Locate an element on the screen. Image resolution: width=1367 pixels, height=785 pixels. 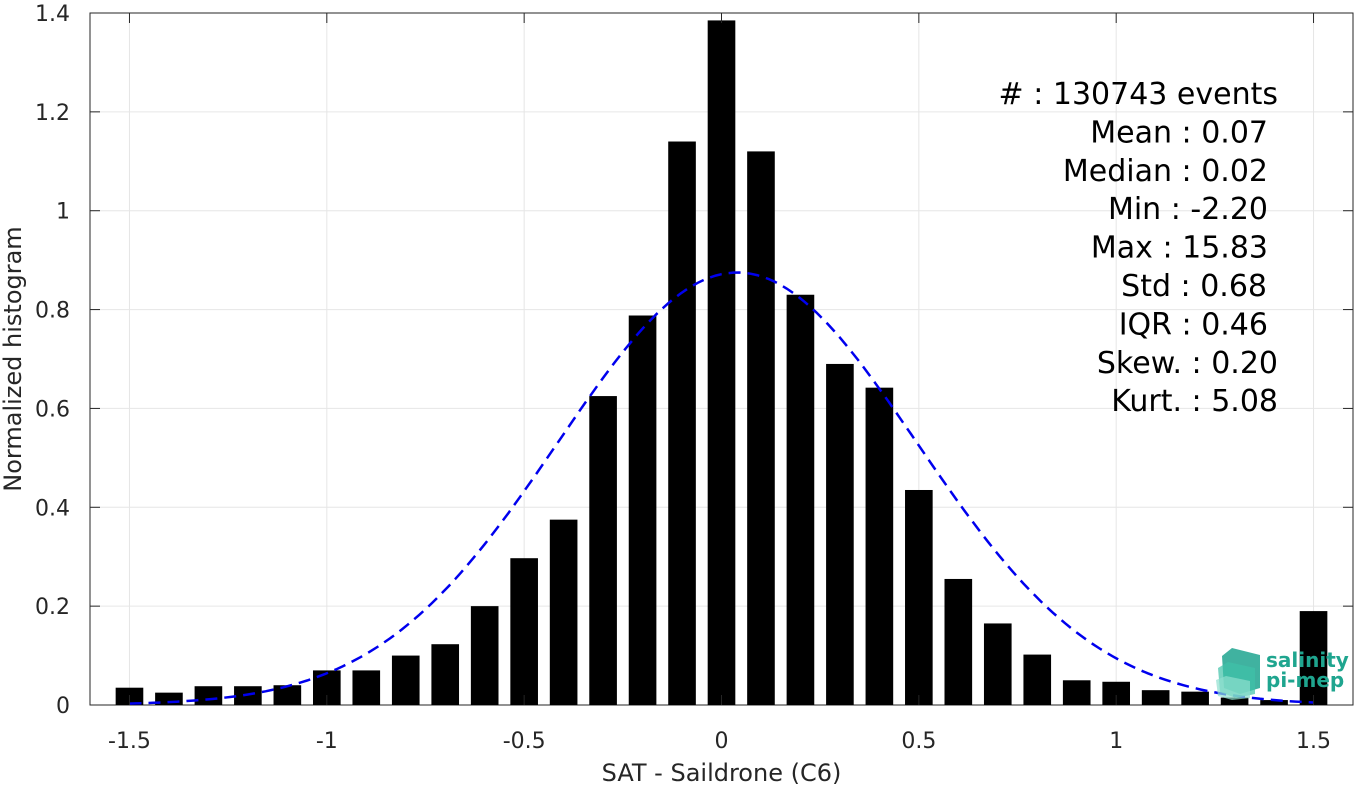
x-tick-labels: -1.5 -1 -0.5 0 0.5 1 1.5 is located at coordinates (719, 741).